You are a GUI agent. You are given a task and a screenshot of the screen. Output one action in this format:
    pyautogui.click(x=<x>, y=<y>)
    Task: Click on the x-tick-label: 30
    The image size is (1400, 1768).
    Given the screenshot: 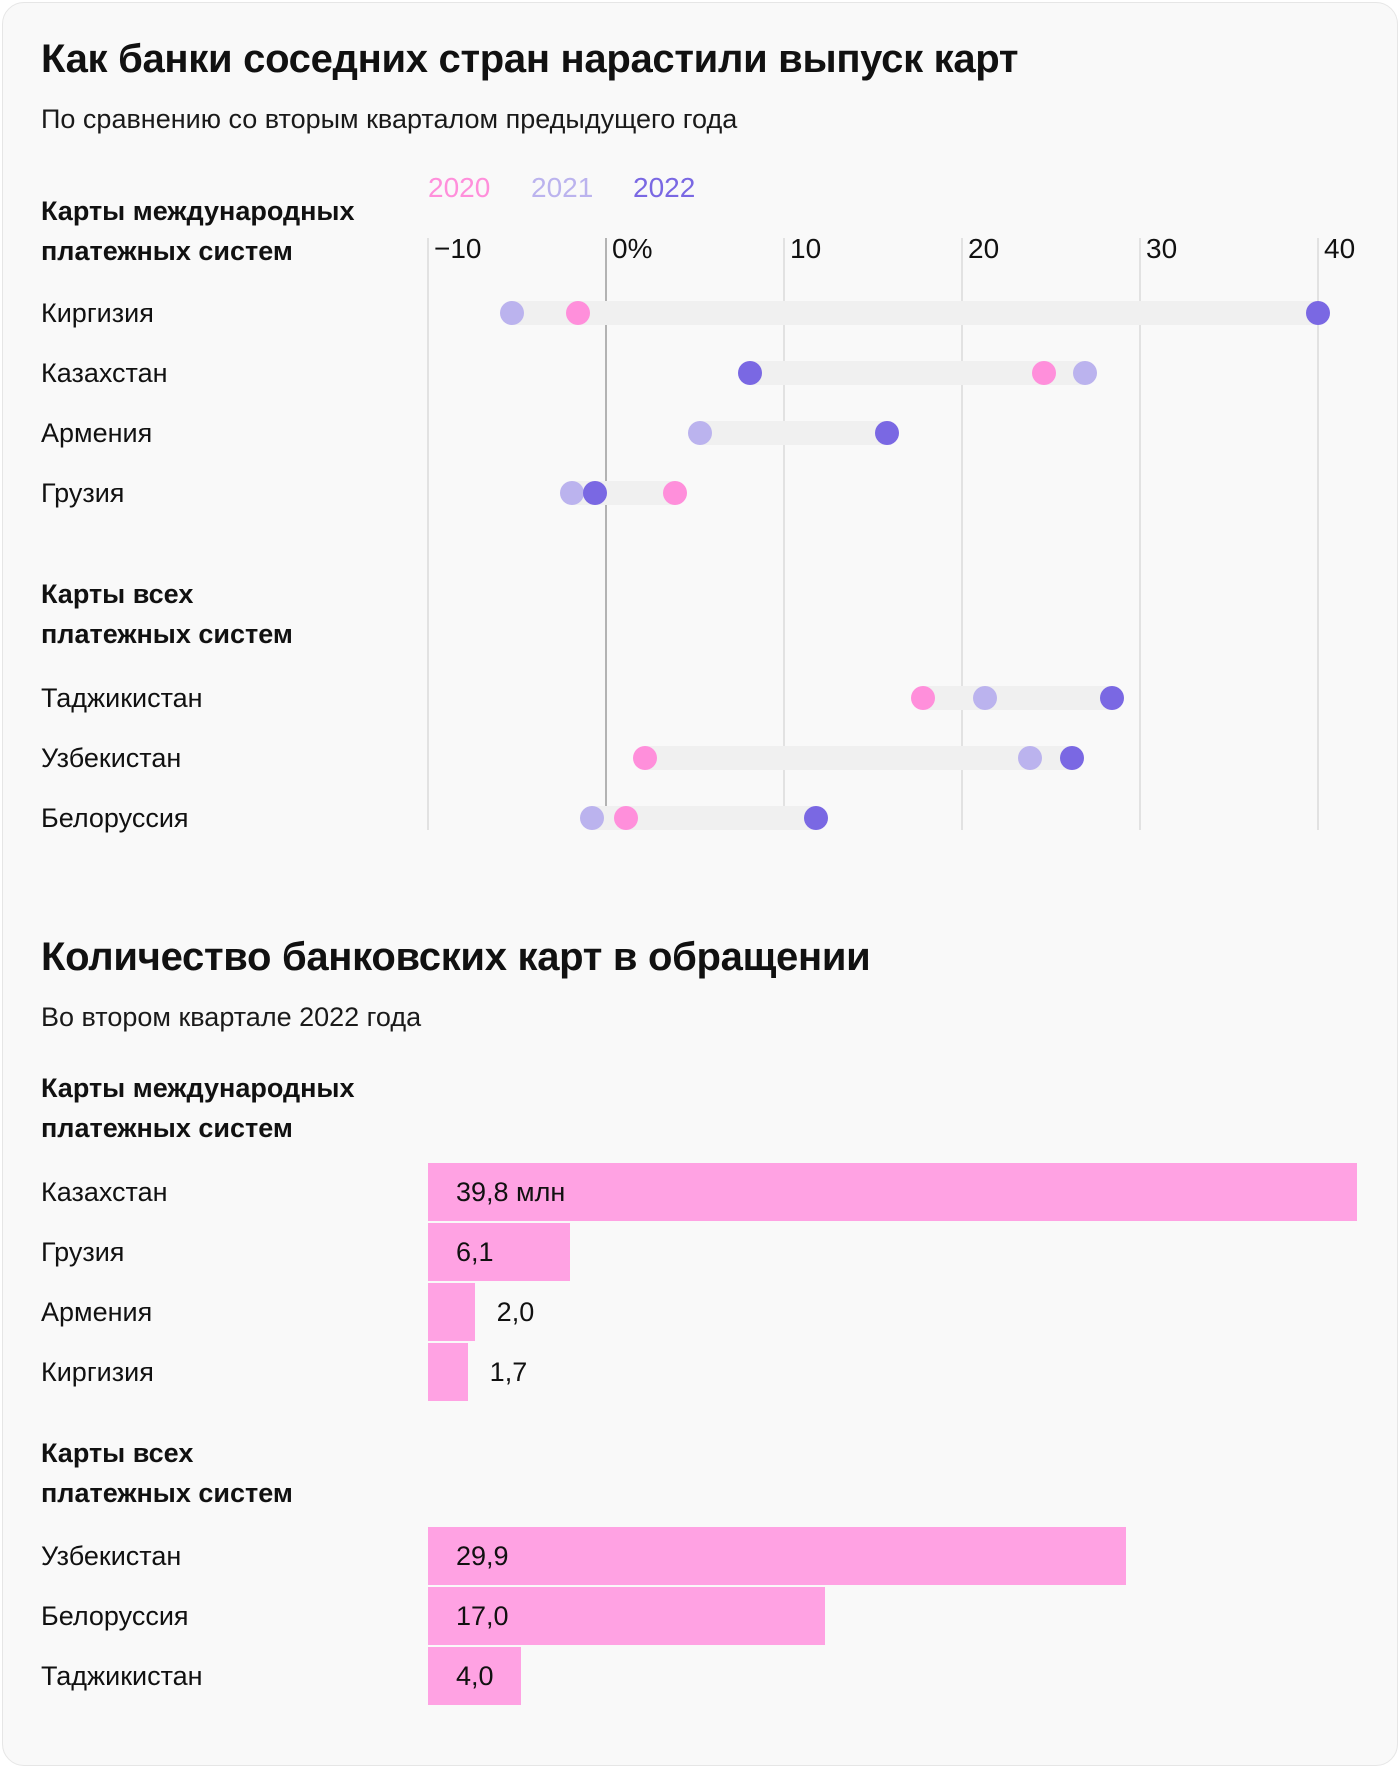 What is the action you would take?
    pyautogui.click(x=1162, y=248)
    